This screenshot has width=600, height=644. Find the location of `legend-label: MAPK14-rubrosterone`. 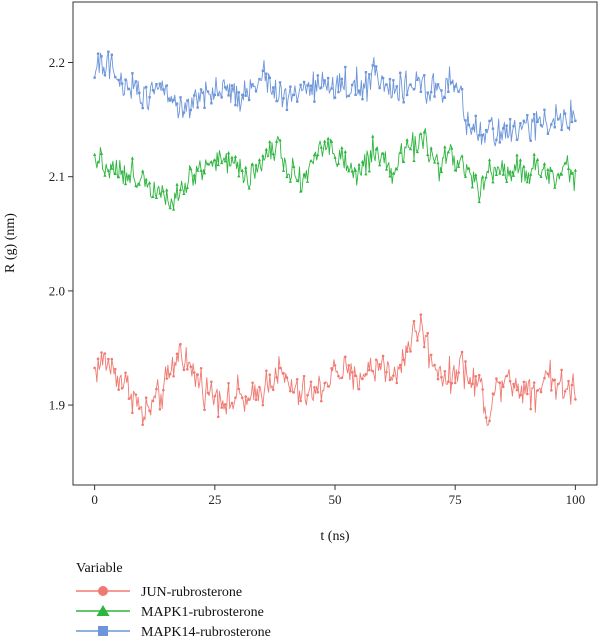

legend-label: MAPK14-rubrosterone is located at coordinates (206, 632).